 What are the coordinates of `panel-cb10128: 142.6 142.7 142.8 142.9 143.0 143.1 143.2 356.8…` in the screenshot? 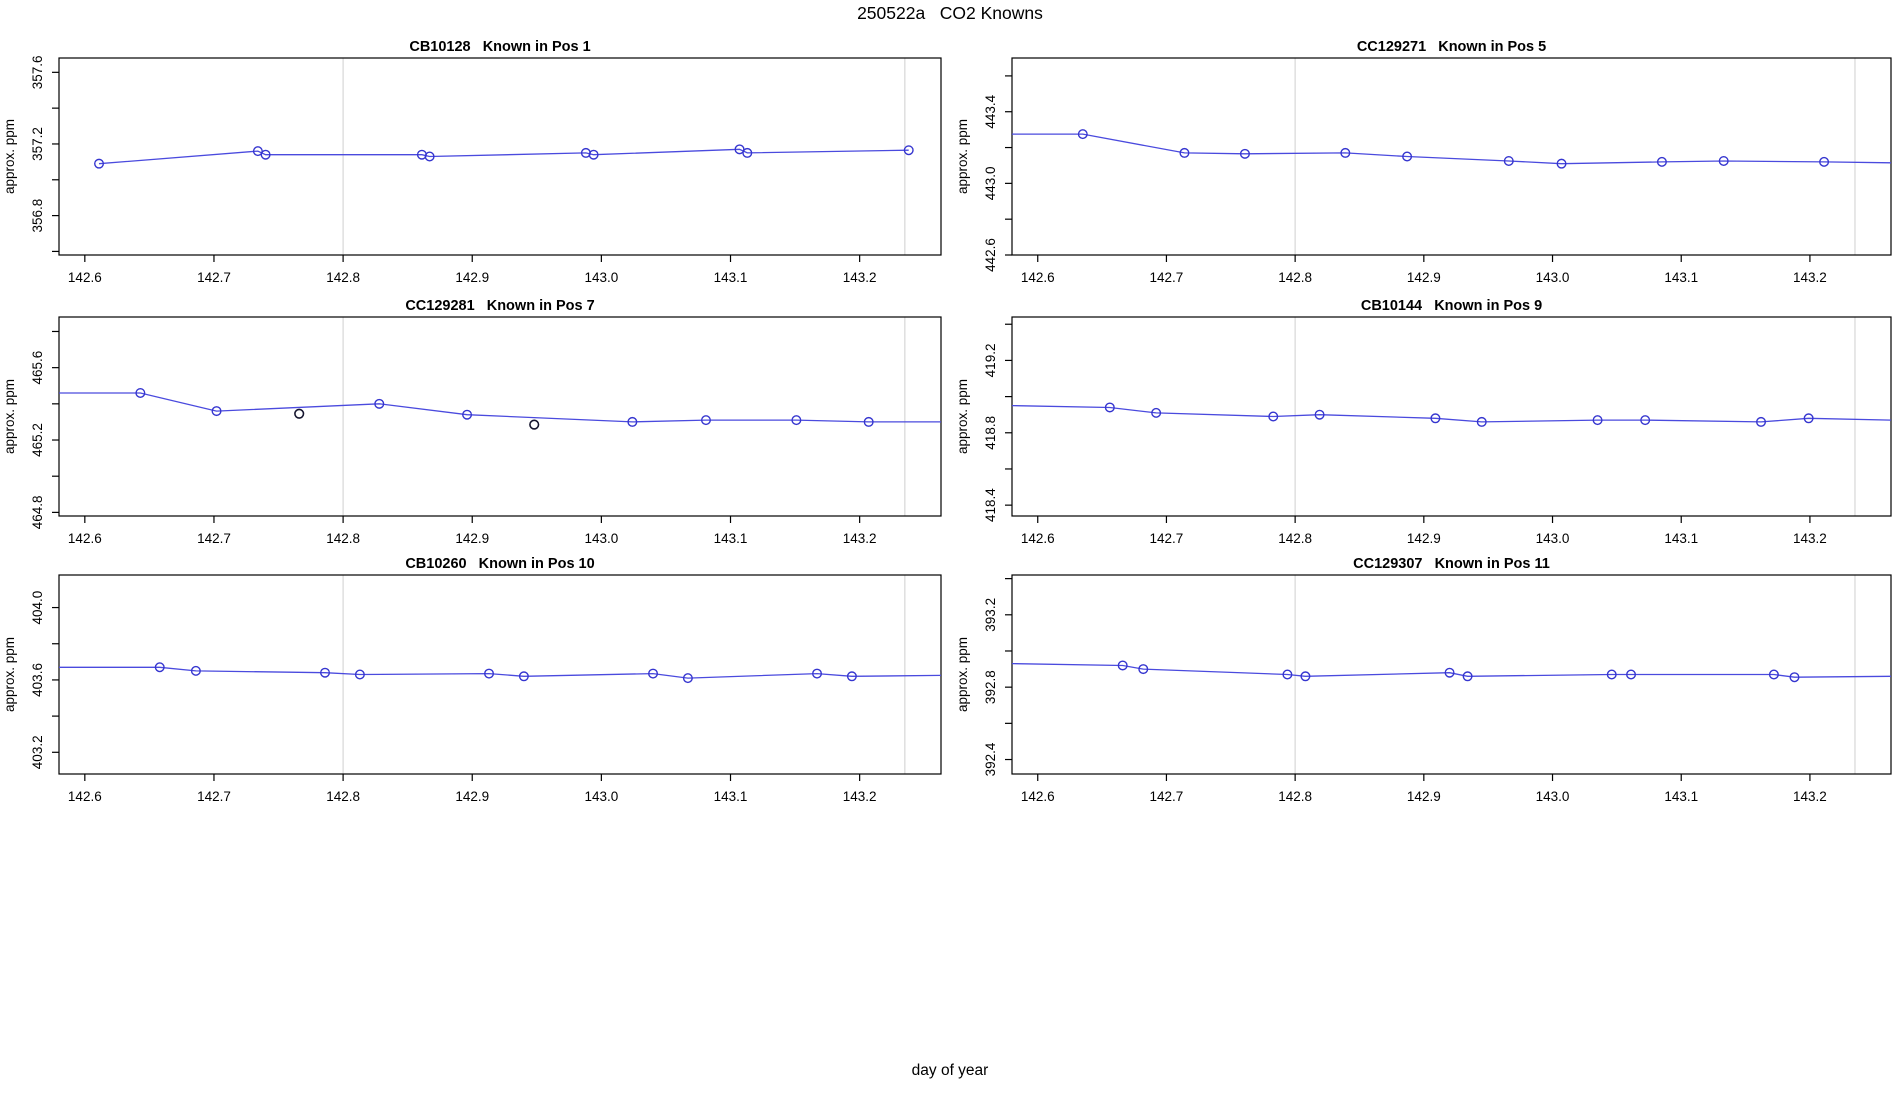 It's located at (472, 162).